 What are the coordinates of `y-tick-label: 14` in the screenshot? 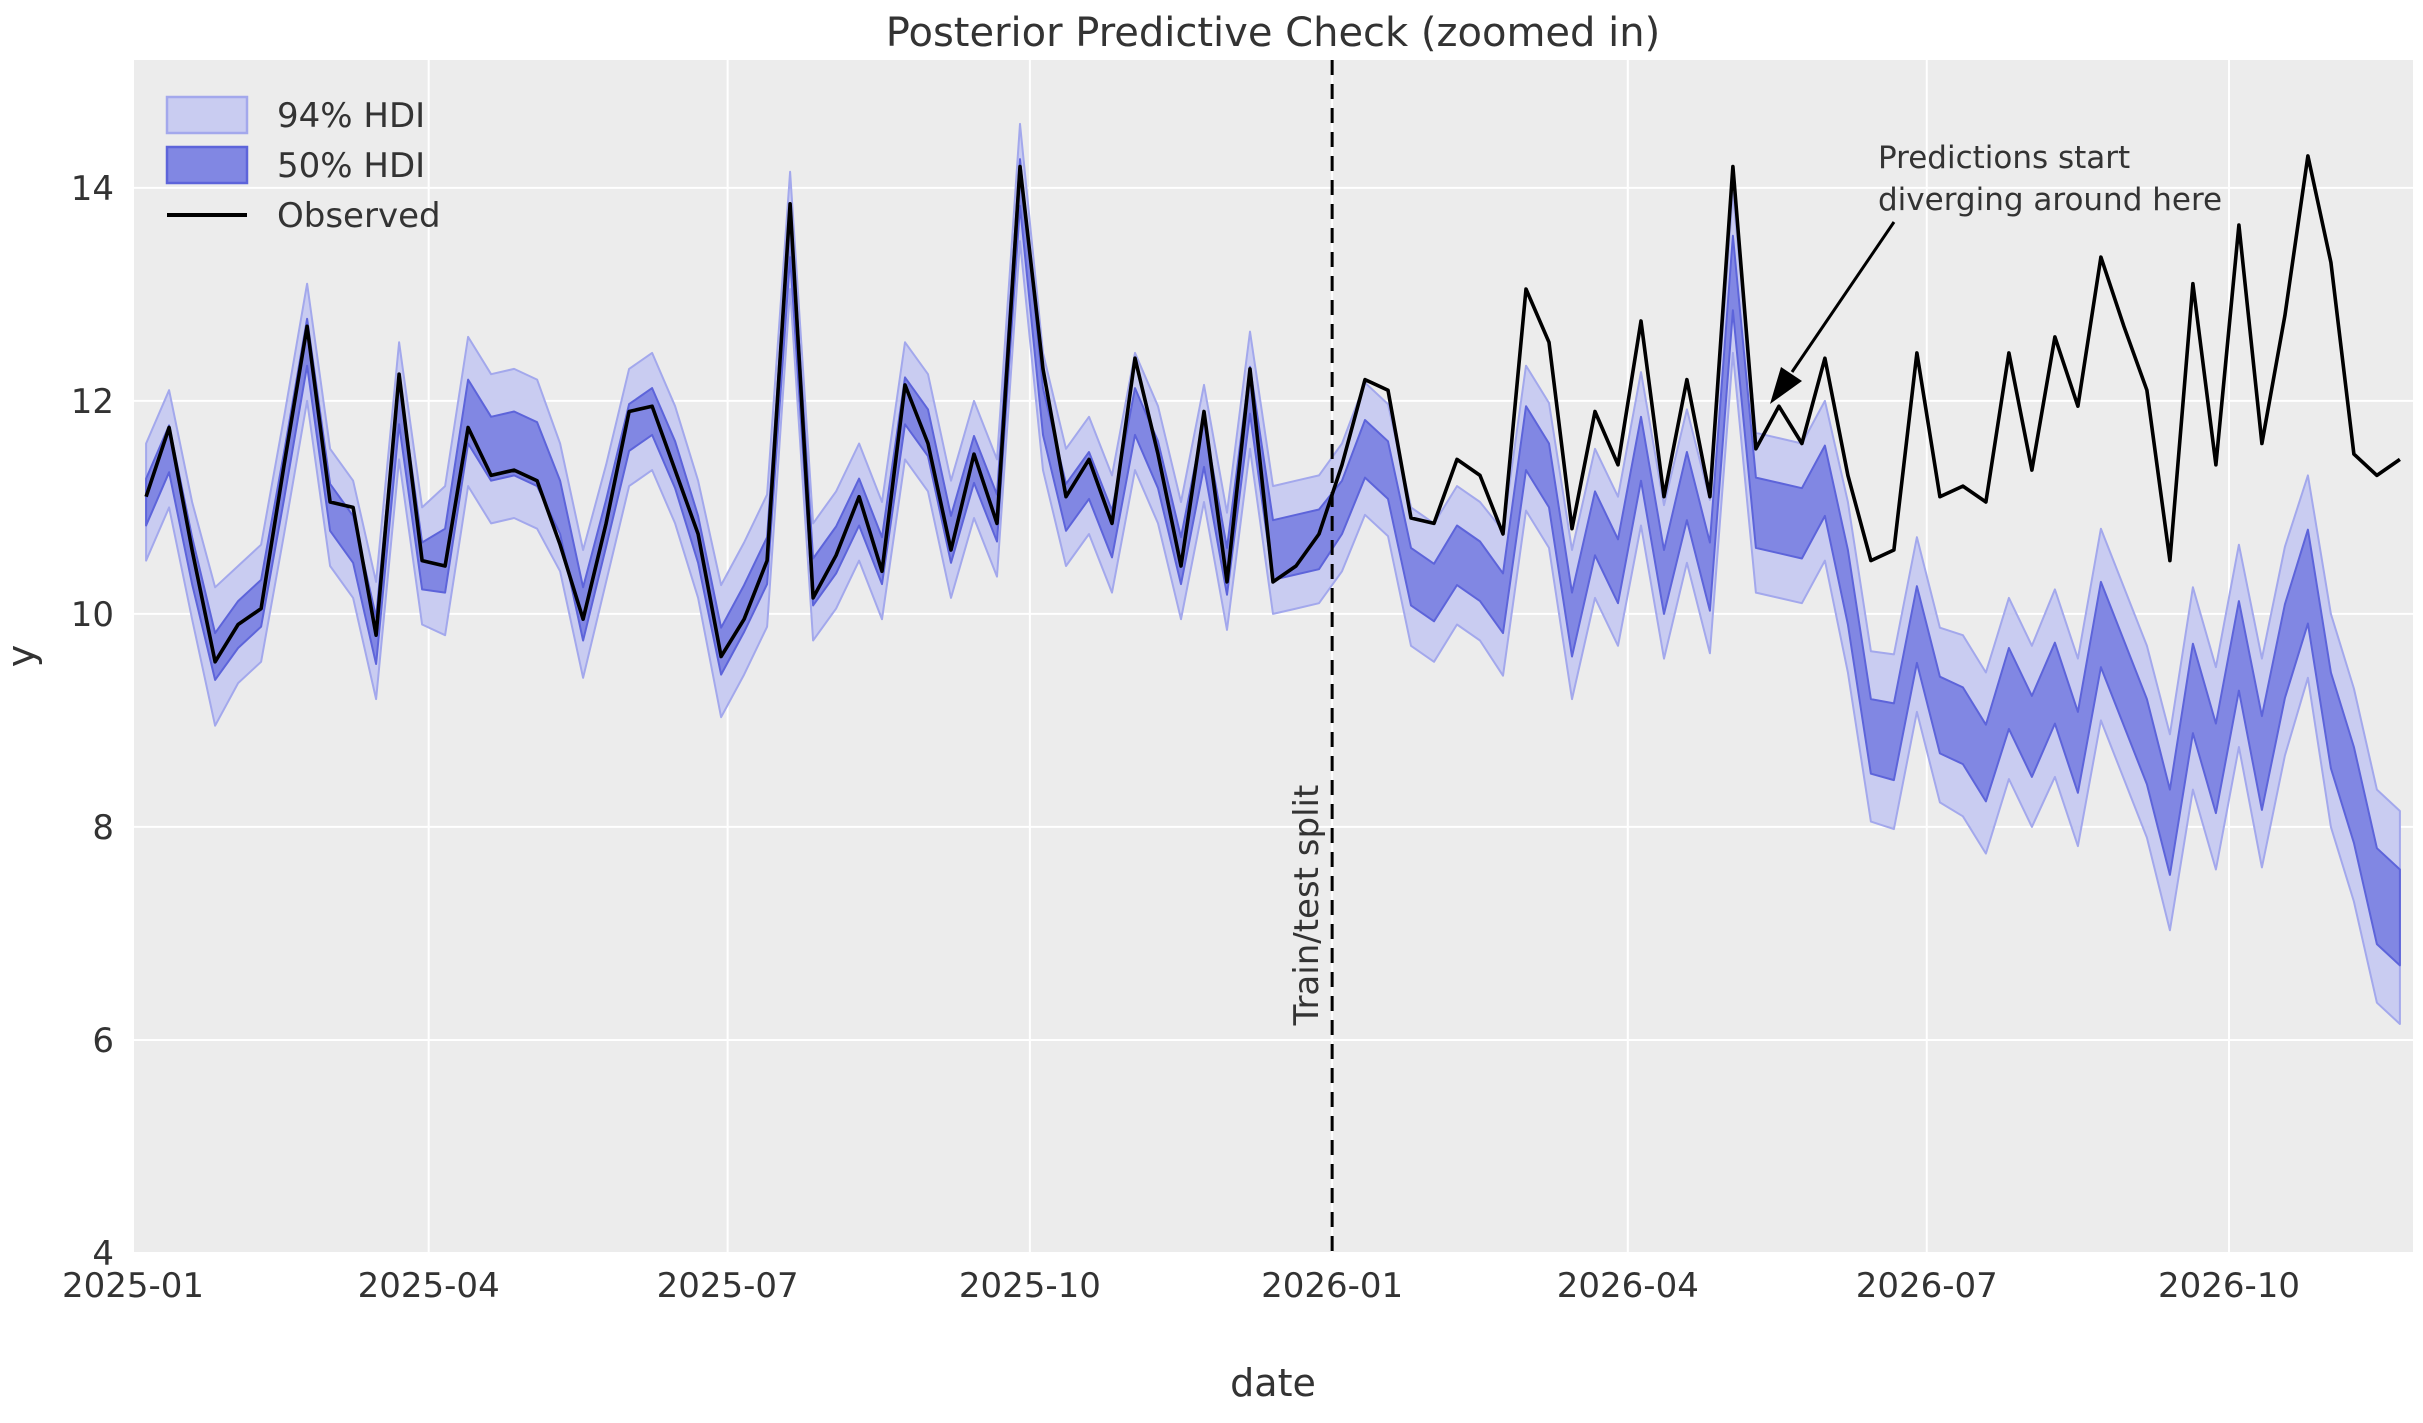 It's located at (92, 189).